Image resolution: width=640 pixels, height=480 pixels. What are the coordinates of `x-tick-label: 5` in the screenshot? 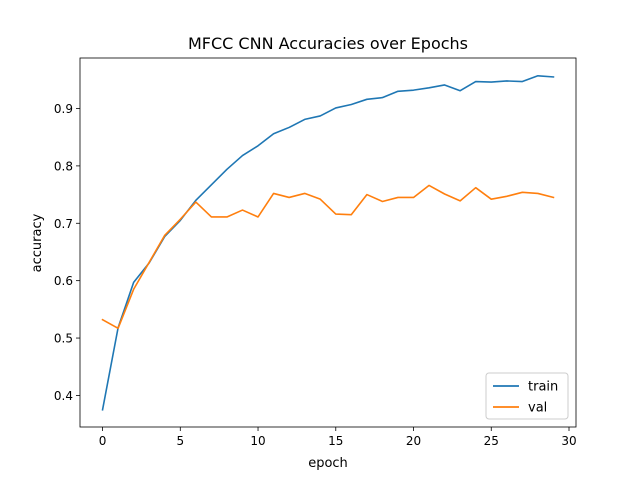 It's located at (180, 441).